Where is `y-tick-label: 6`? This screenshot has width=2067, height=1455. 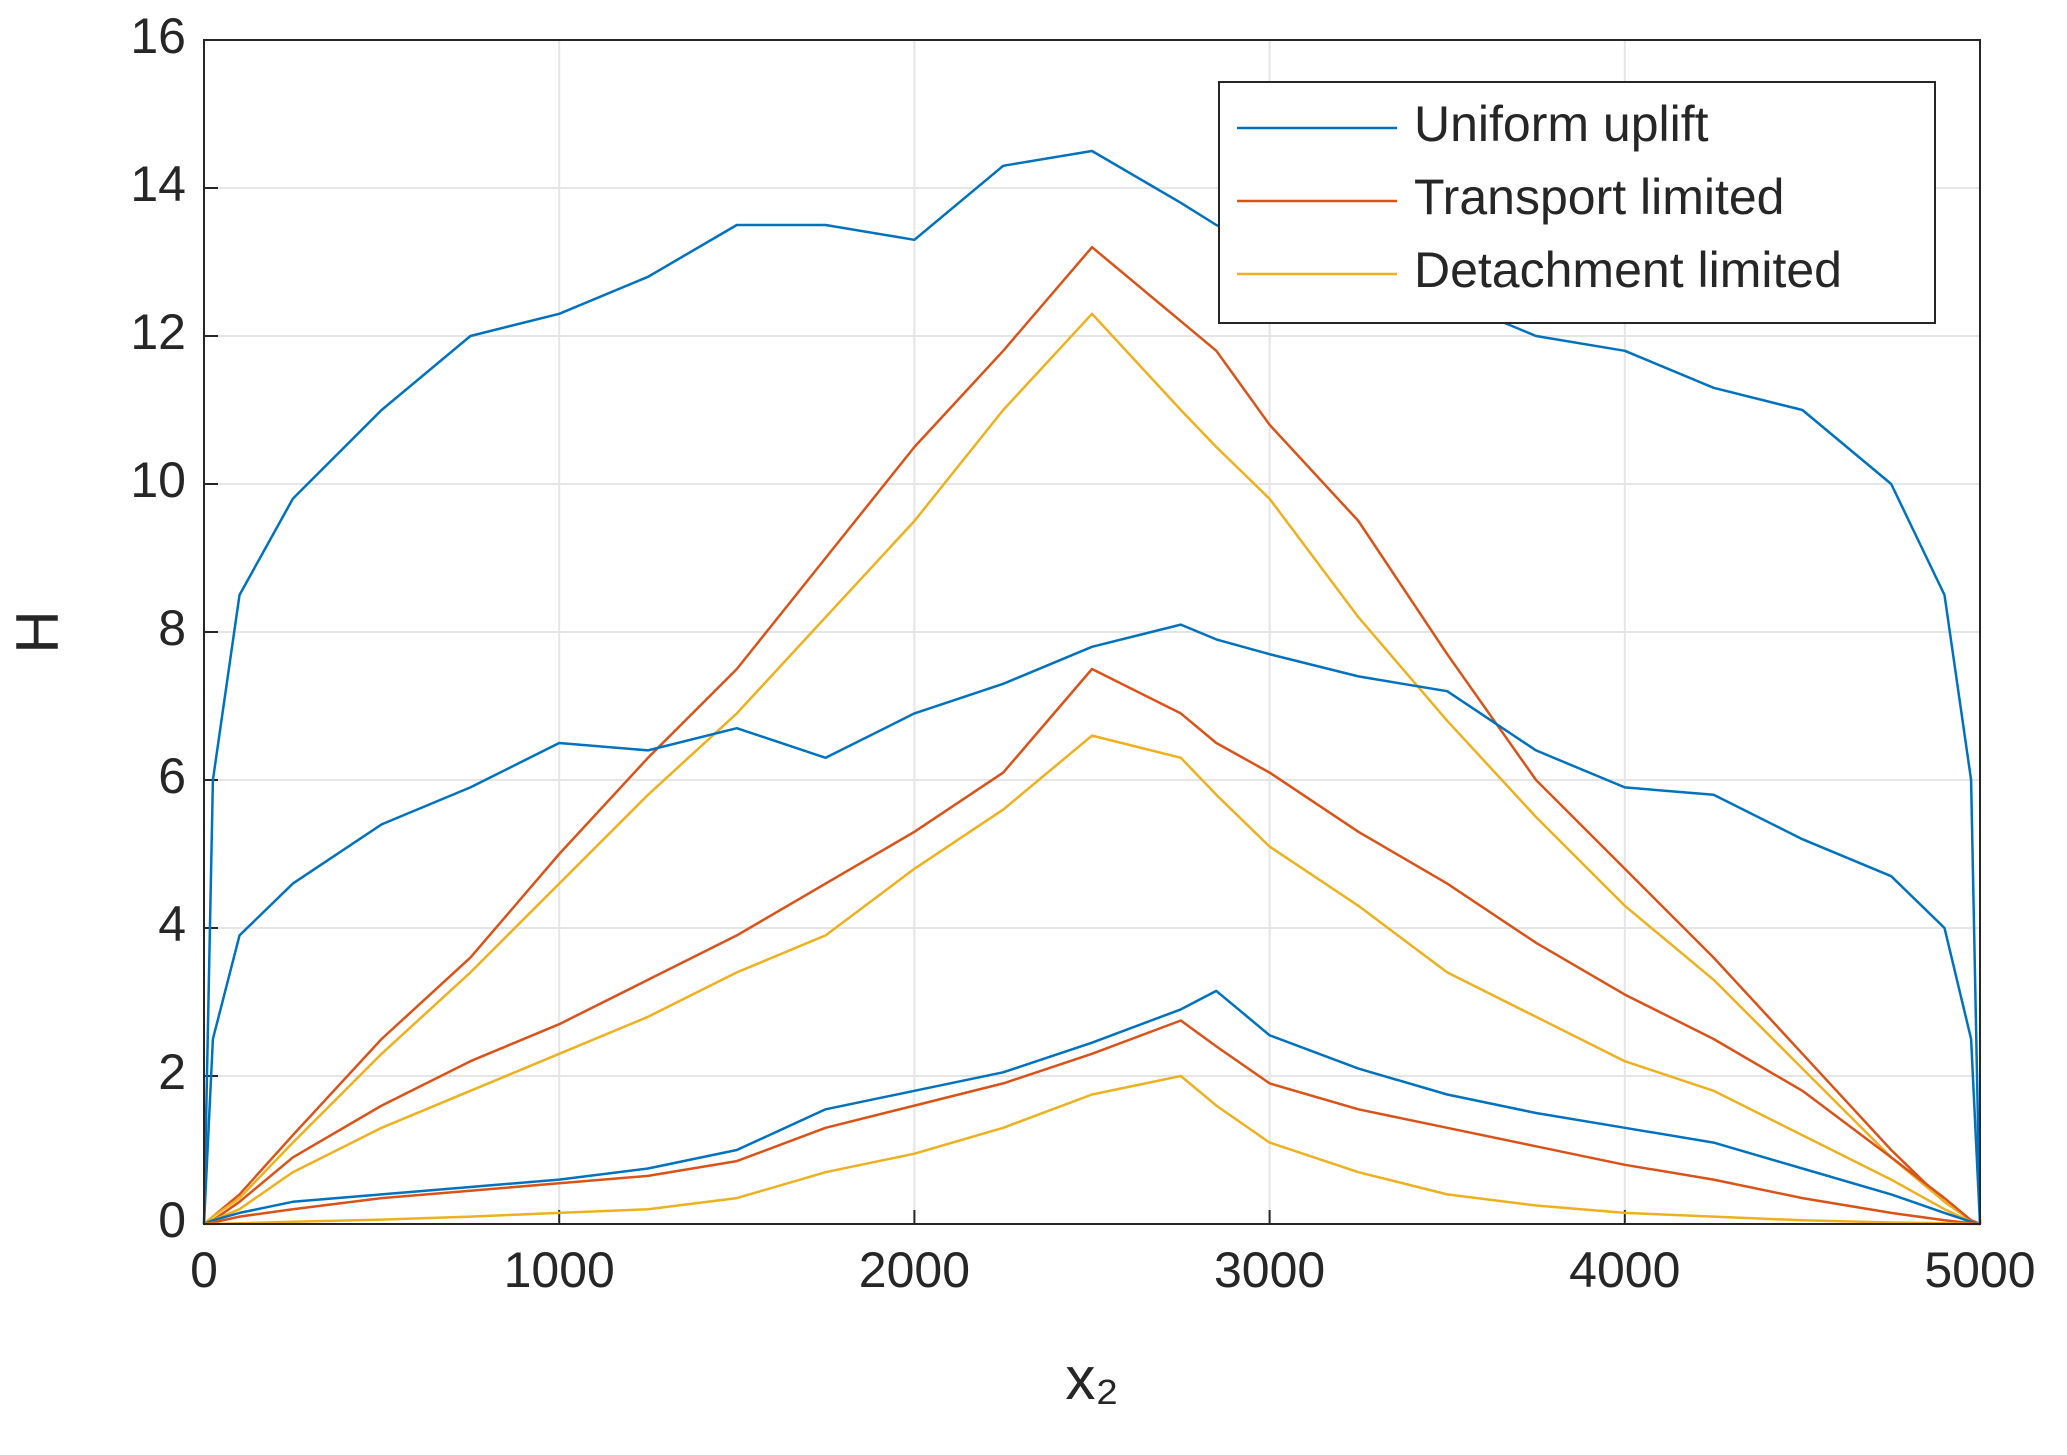
y-tick-label: 6 is located at coordinates (172, 776).